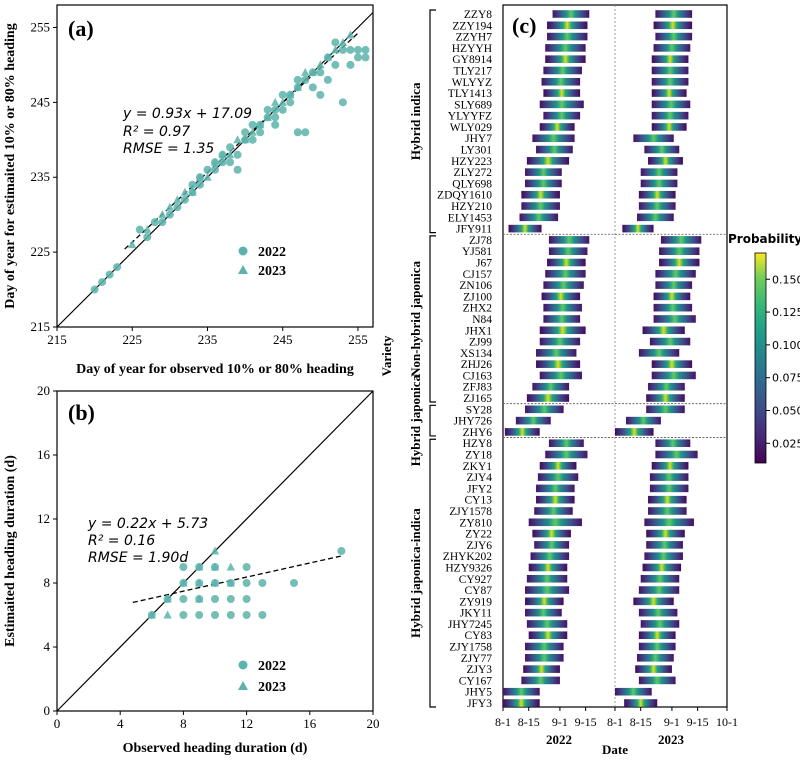  I want to click on panel-b-ytick-label: 12, so click(43, 518).